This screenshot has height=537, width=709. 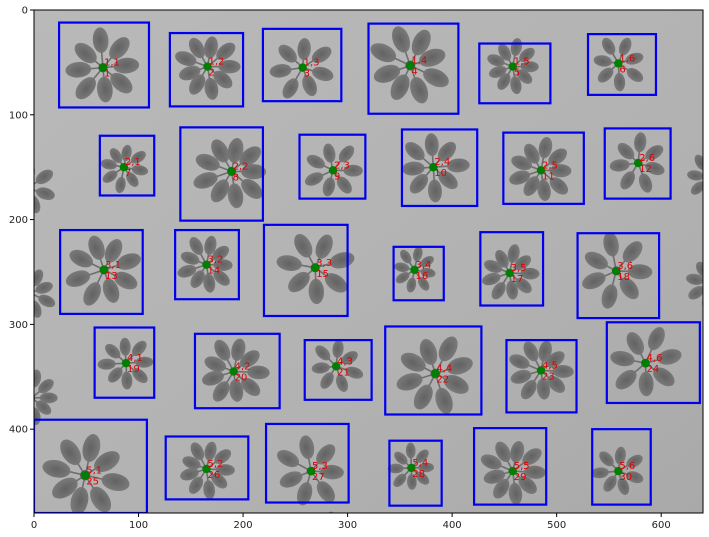 I want to click on y-tick-label: 200, so click(x=18, y=220).